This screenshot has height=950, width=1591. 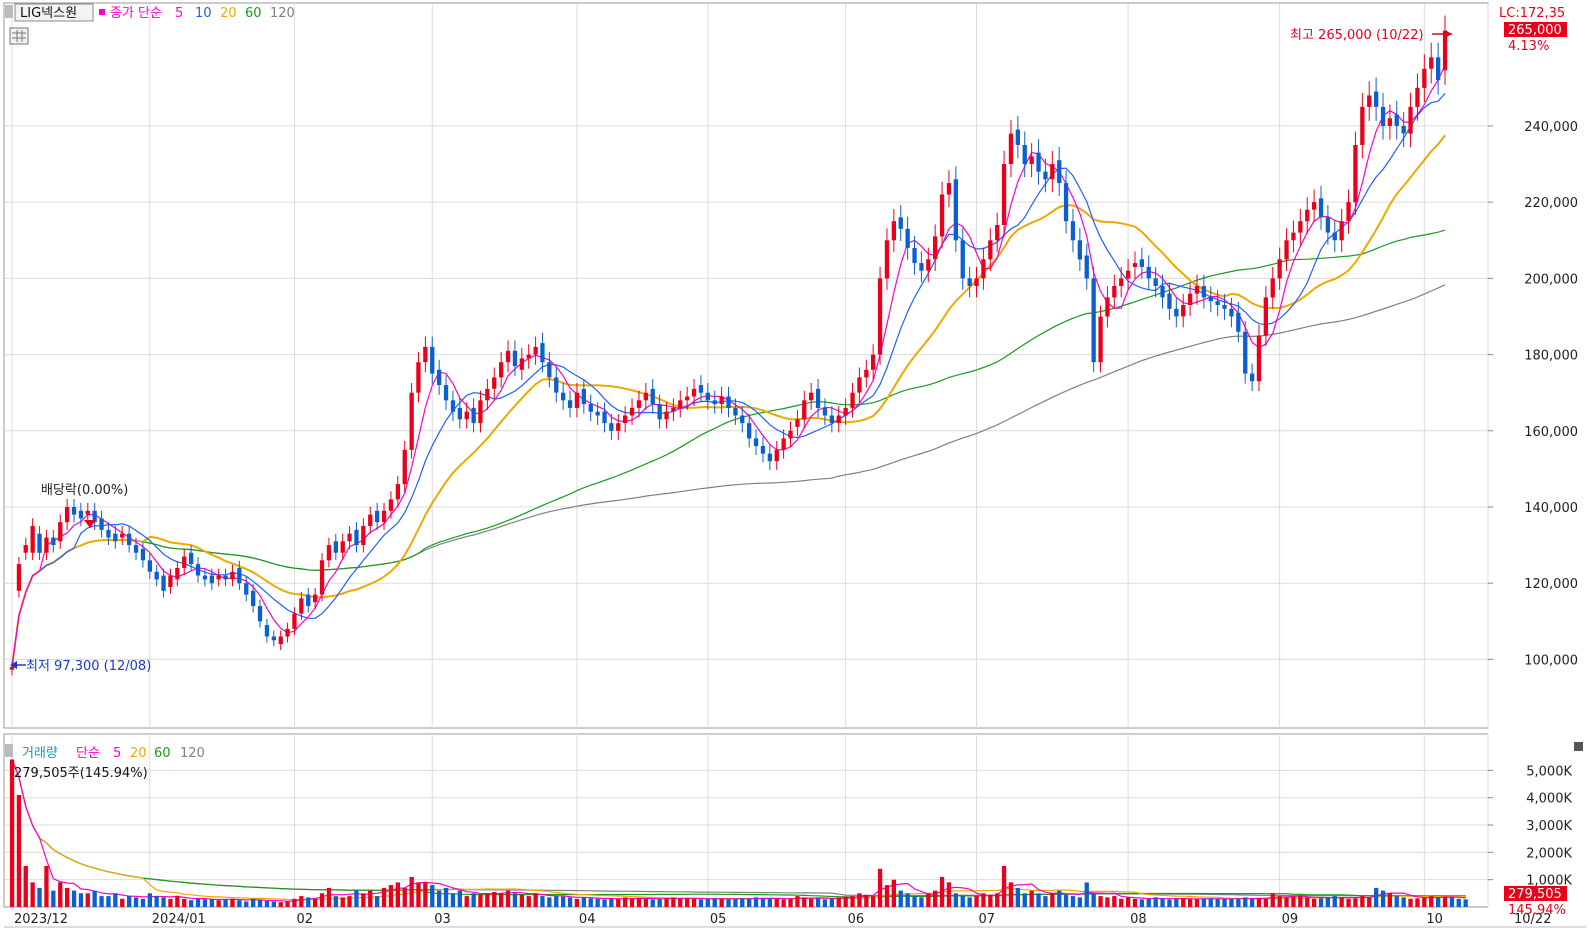 What do you see at coordinates (9, 750) in the screenshot?
I see `panel-handle-icon` at bounding box center [9, 750].